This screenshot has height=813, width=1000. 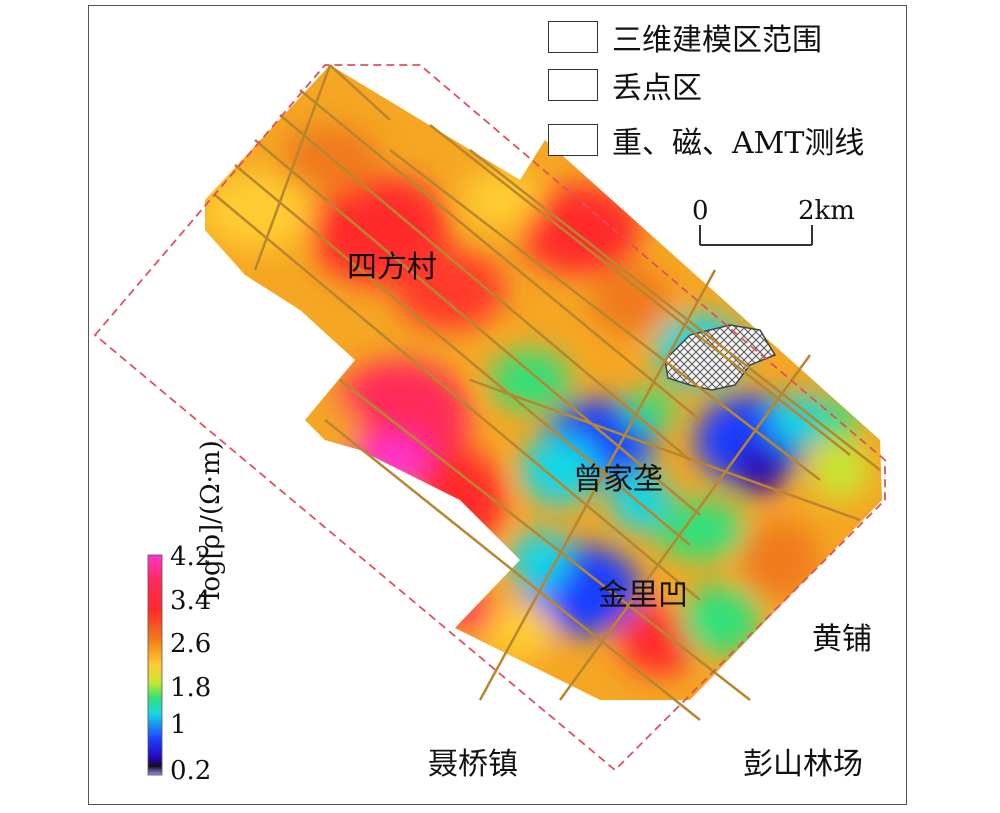 What do you see at coordinates (618, 479) in the screenshot?
I see `place-zengjiaping: 曾家垄` at bounding box center [618, 479].